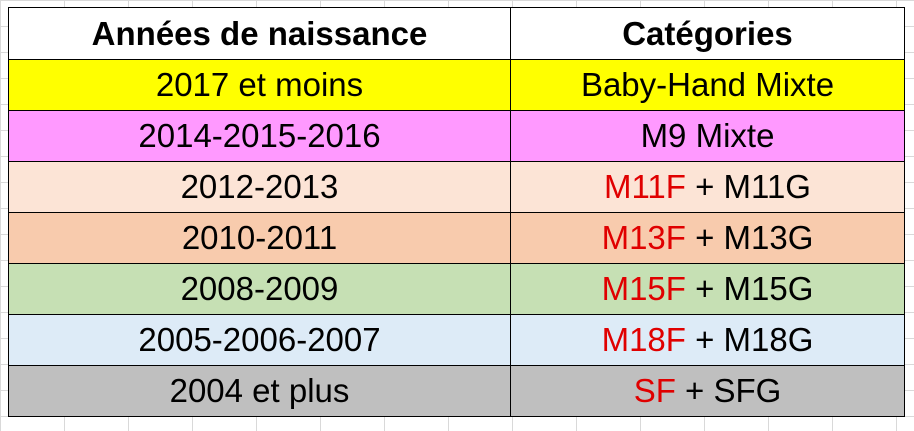 The width and height of the screenshot is (914, 431). What do you see at coordinates (767, 186) in the screenshot?
I see `category-label: M11G` at bounding box center [767, 186].